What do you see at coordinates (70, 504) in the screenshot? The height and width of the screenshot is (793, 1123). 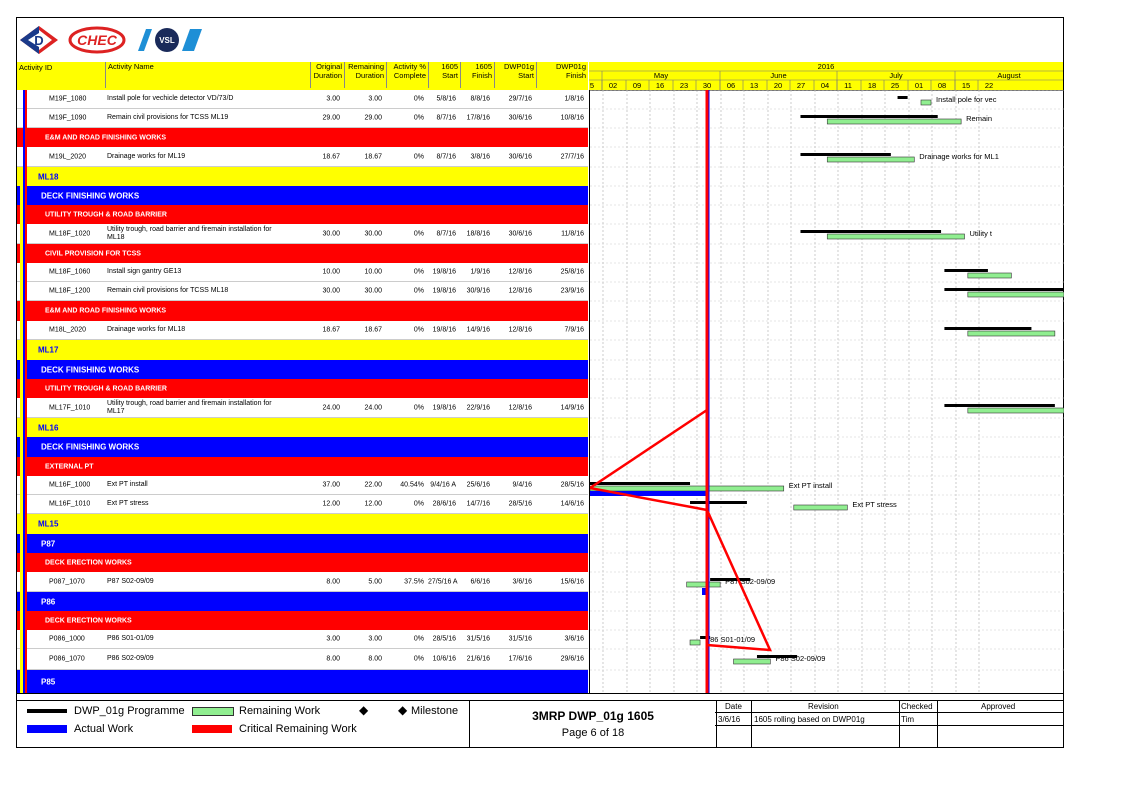 I see `activity-id: ML16F_1010` at bounding box center [70, 504].